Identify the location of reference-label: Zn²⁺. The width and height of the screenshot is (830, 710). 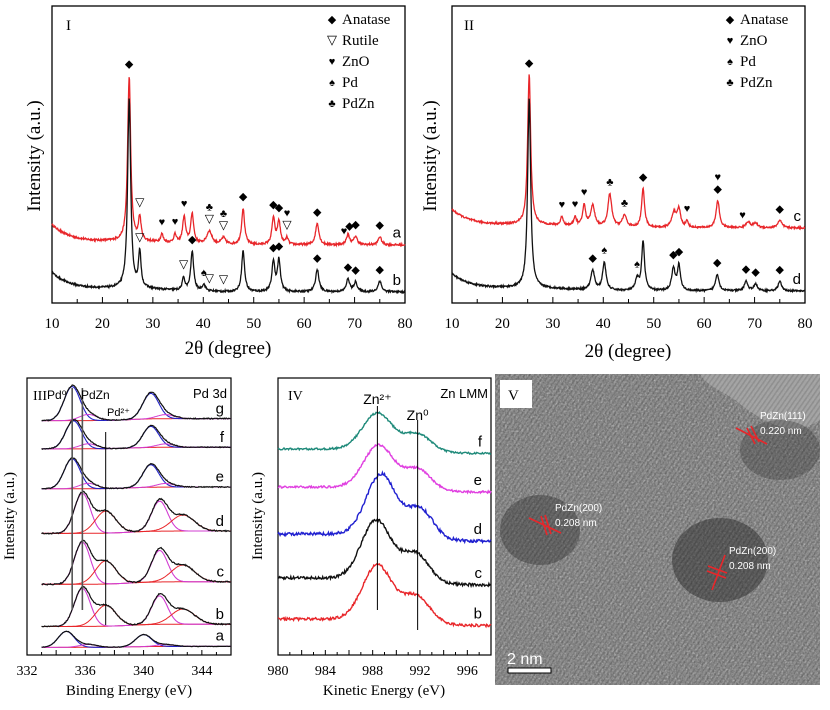
(377, 399).